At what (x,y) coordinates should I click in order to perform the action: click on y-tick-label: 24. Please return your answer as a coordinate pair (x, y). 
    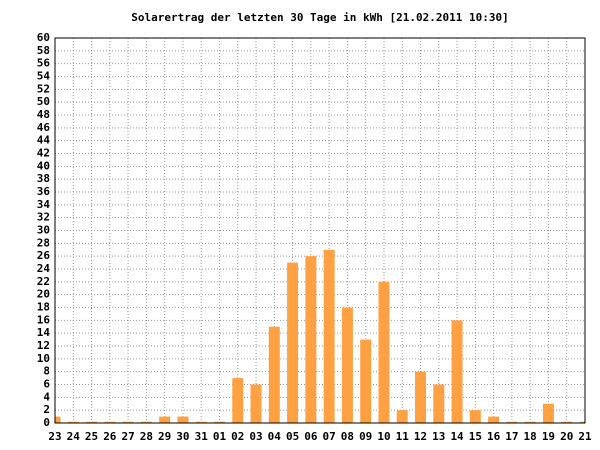
    Looking at the image, I should click on (44, 268).